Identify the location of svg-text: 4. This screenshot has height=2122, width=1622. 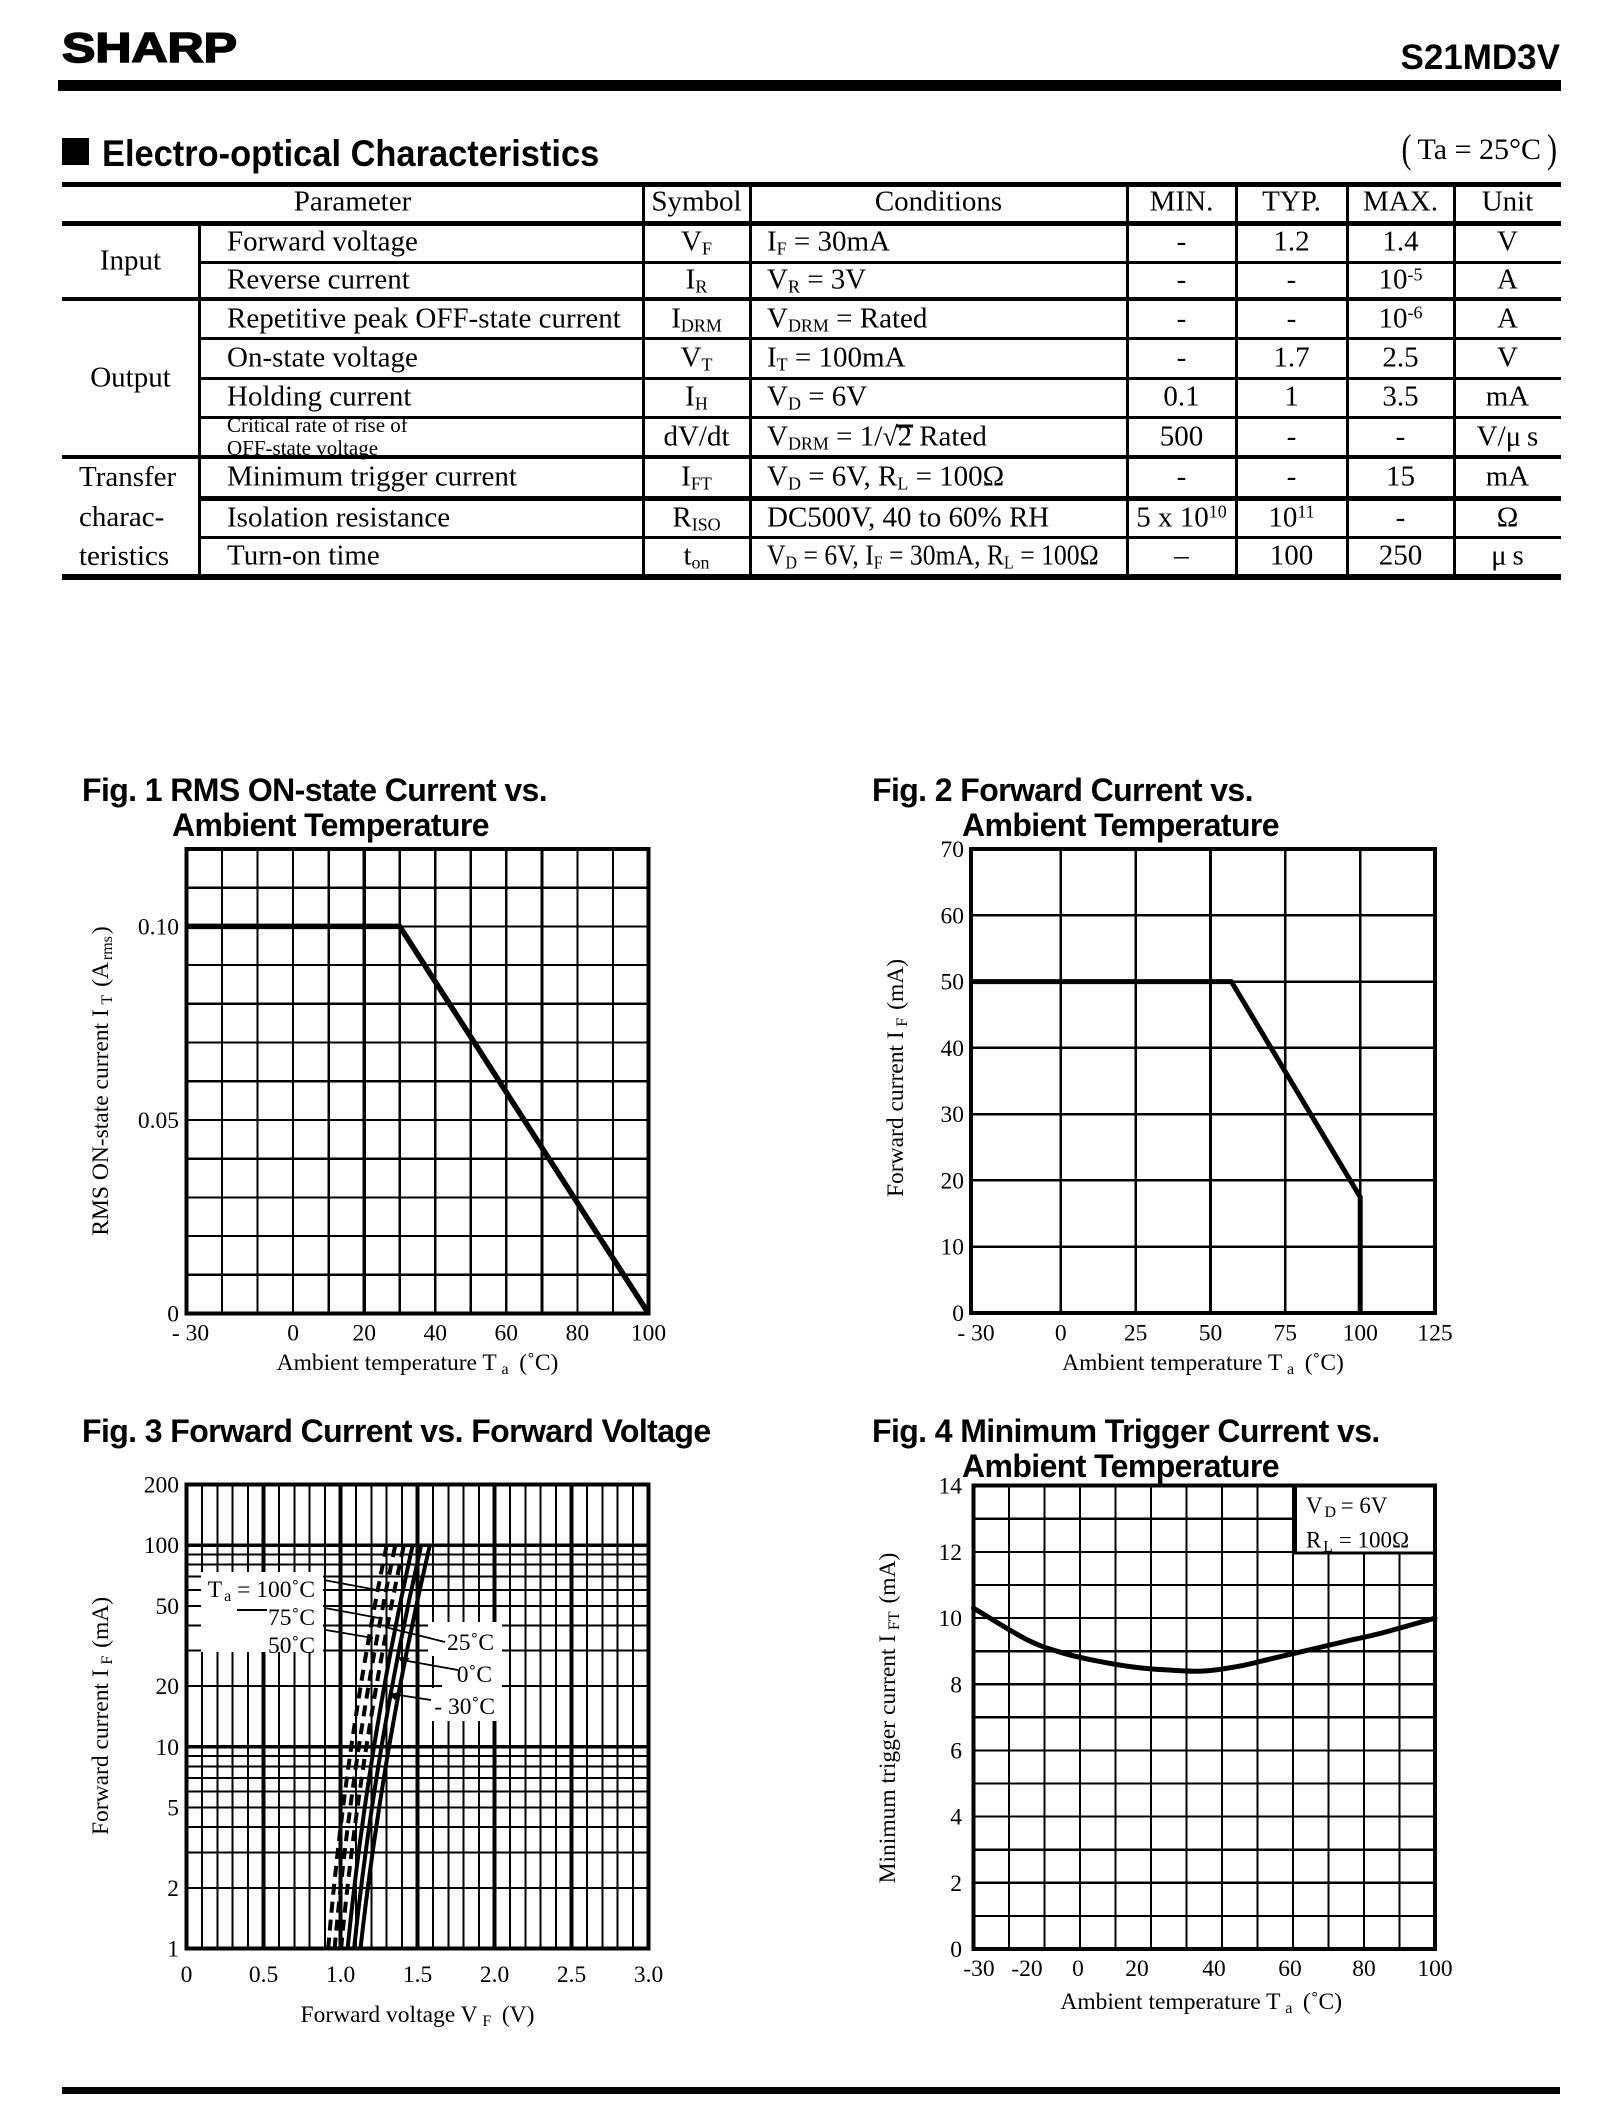
(956, 1818).